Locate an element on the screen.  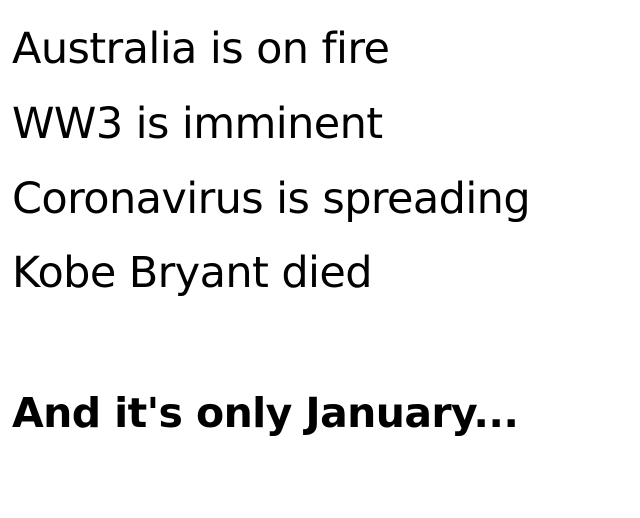
text-line-australia: Australia is on fire is located at coordinates (201, 49).